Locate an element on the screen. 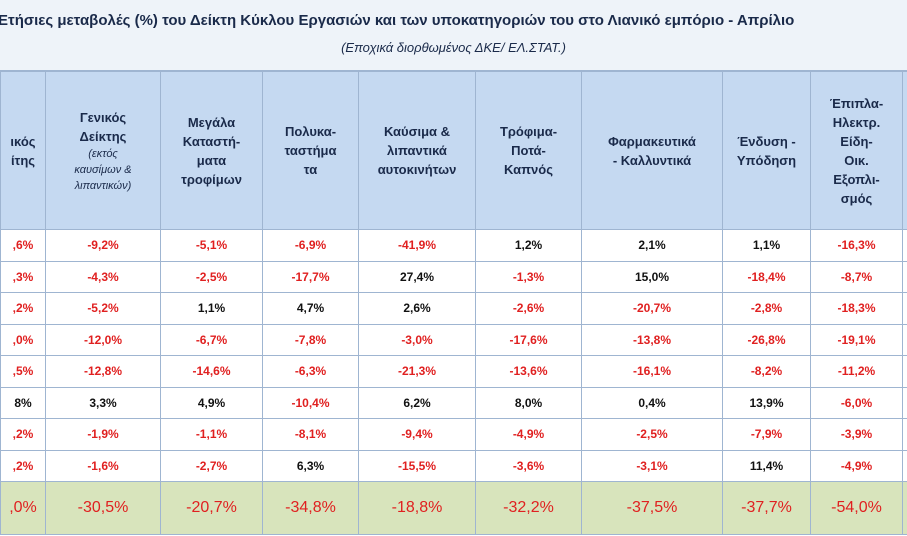  cell: -10,4% is located at coordinates (310, 402).